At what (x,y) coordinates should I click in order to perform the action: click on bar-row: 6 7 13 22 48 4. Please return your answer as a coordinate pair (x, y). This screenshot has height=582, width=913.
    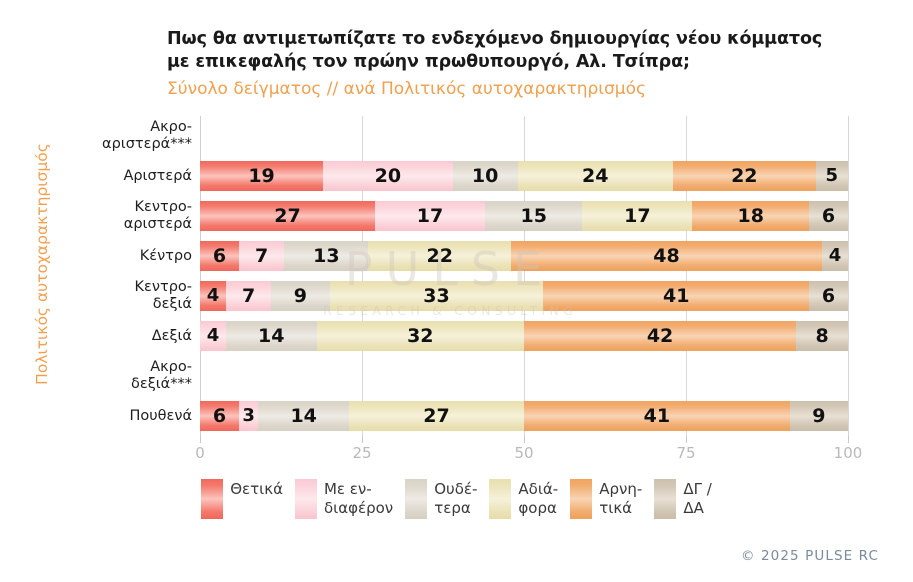
    Looking at the image, I should click on (524, 256).